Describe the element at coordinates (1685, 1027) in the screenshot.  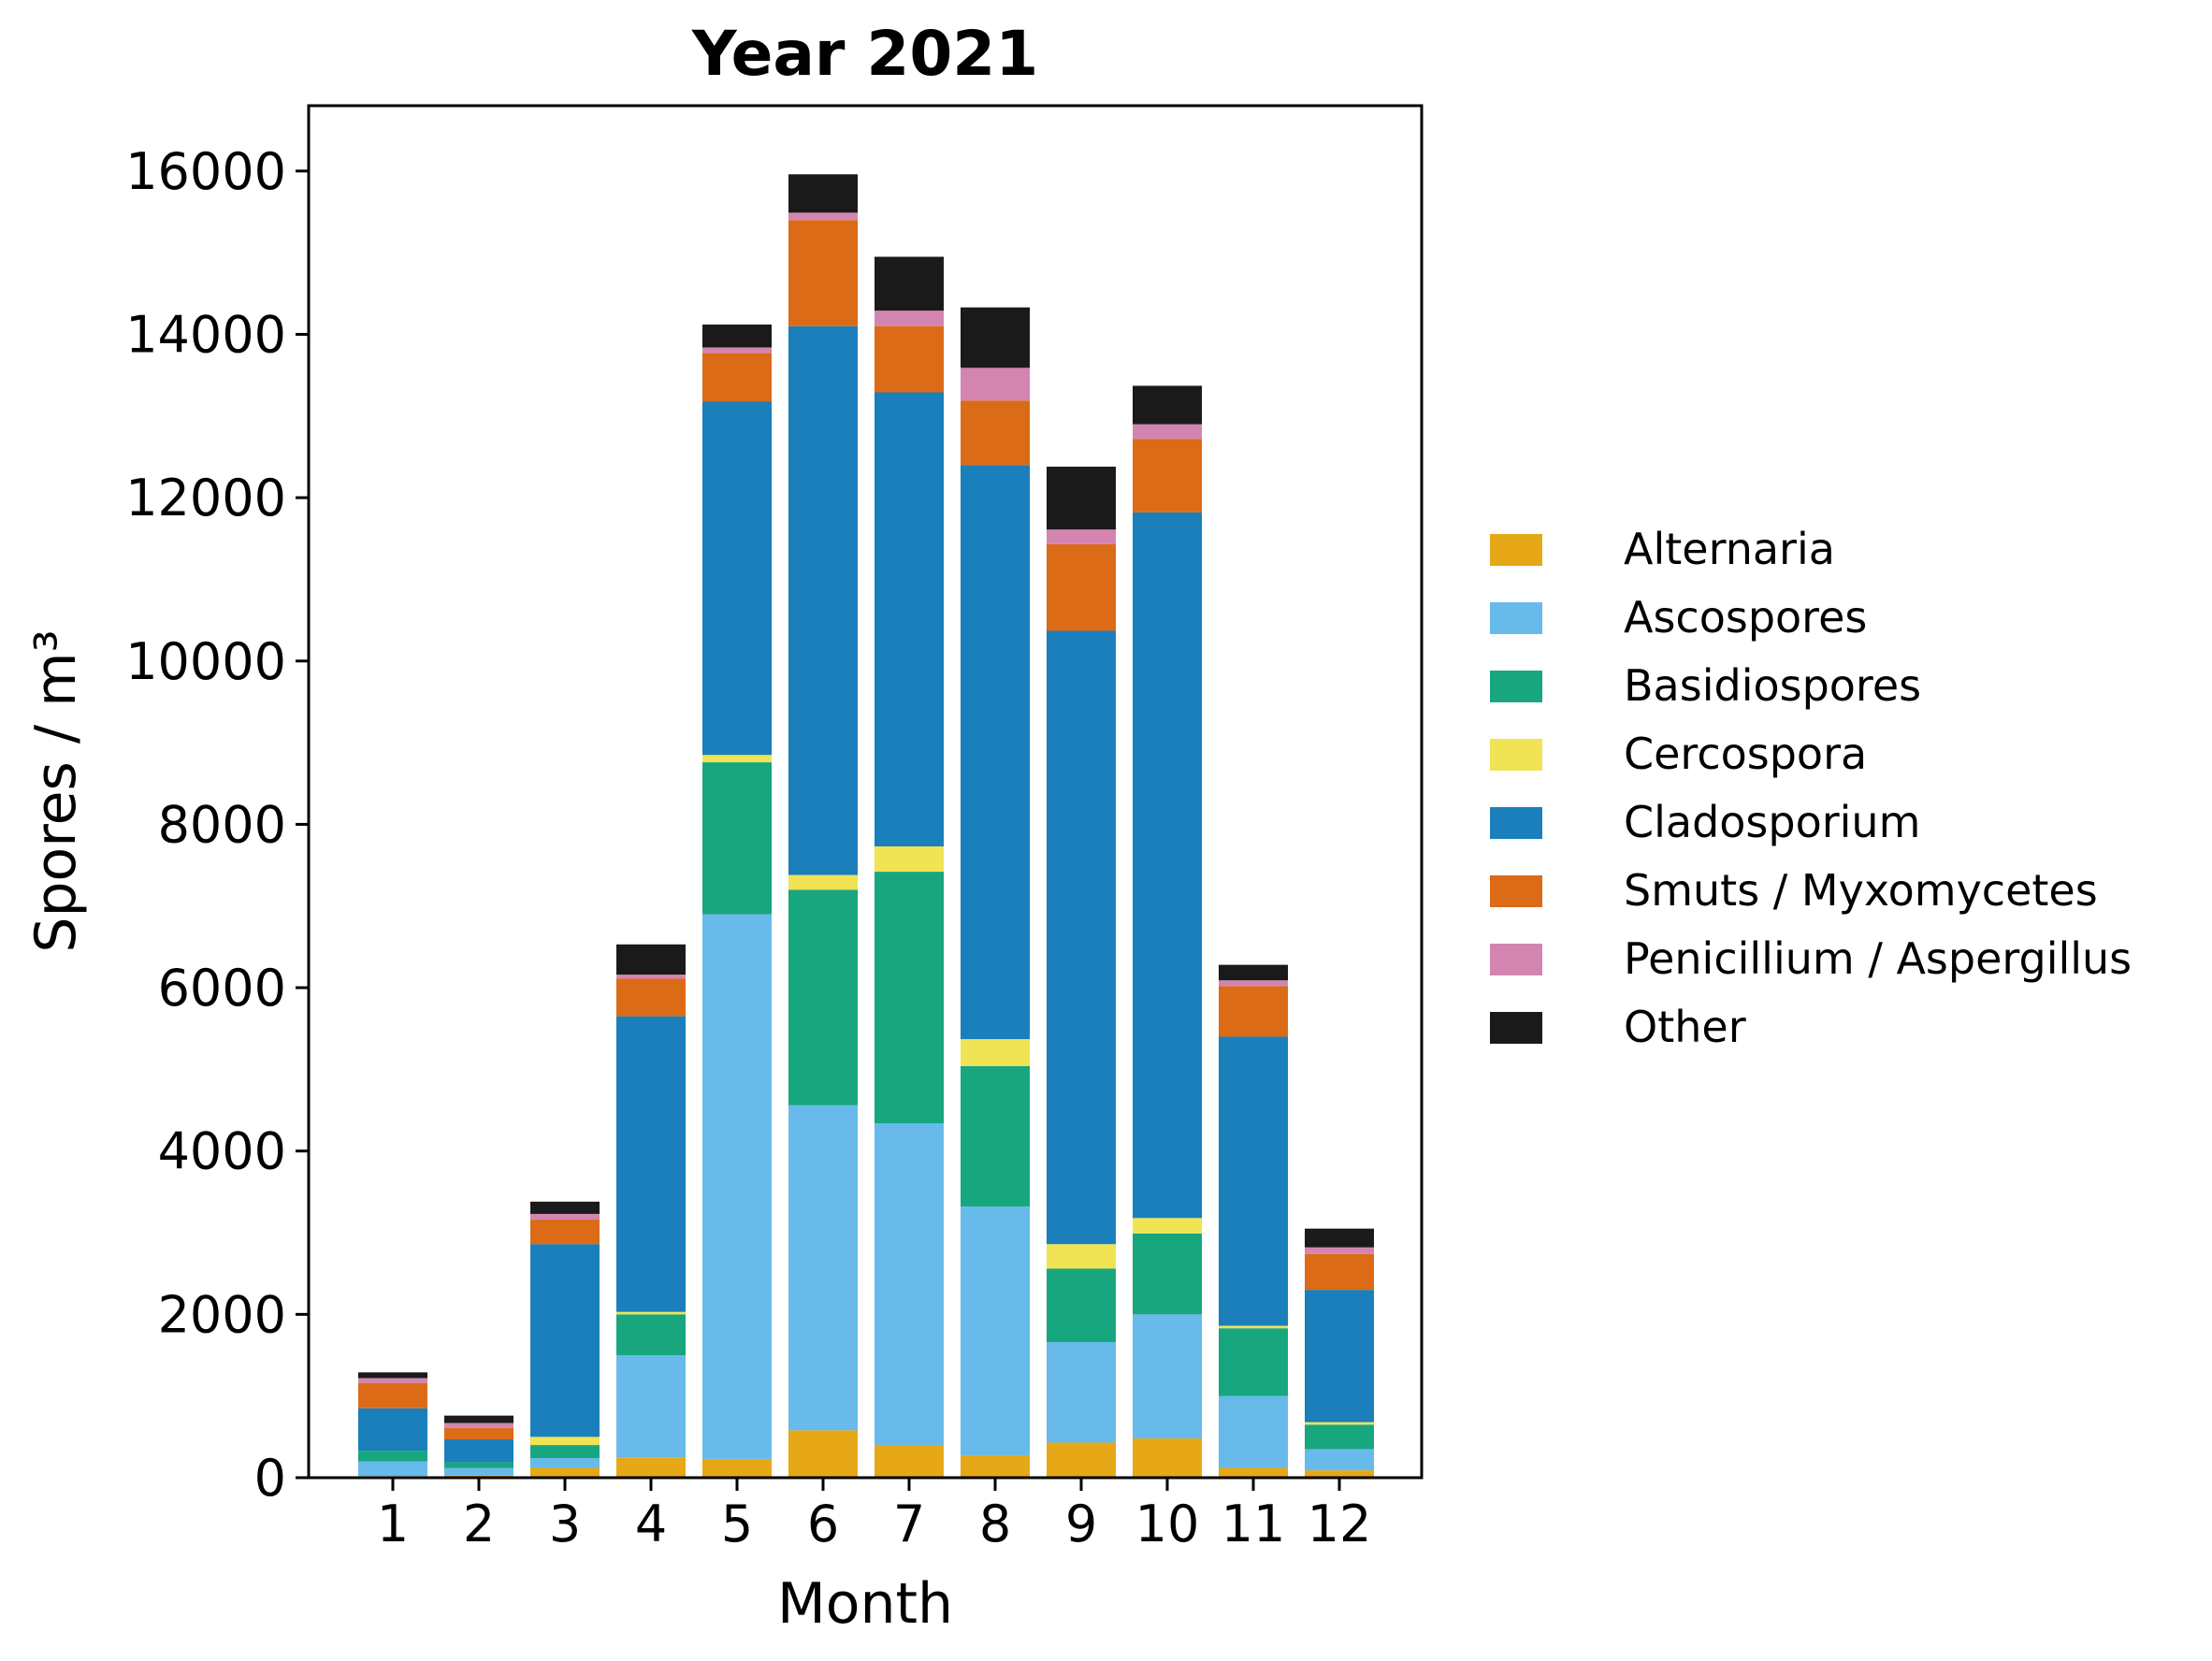
I see `legend-label: Other` at that location.